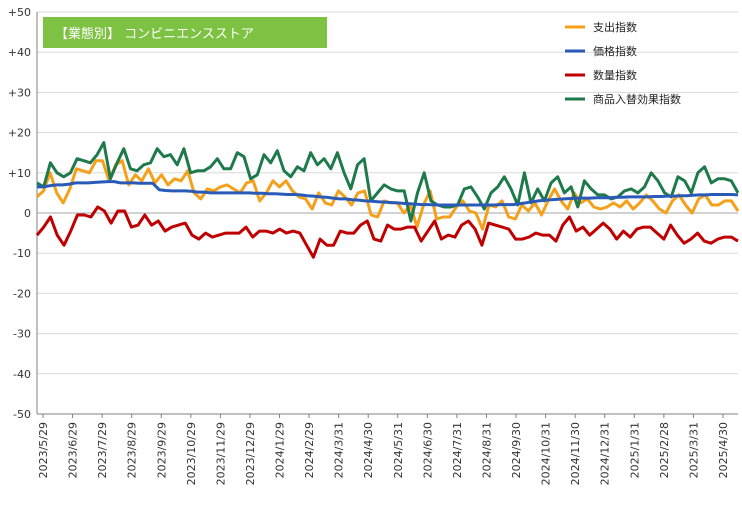 The image size is (742, 510). What do you see at coordinates (280, 450) in the screenshot?
I see `x-tick-label: 2024/1/29` at bounding box center [280, 450].